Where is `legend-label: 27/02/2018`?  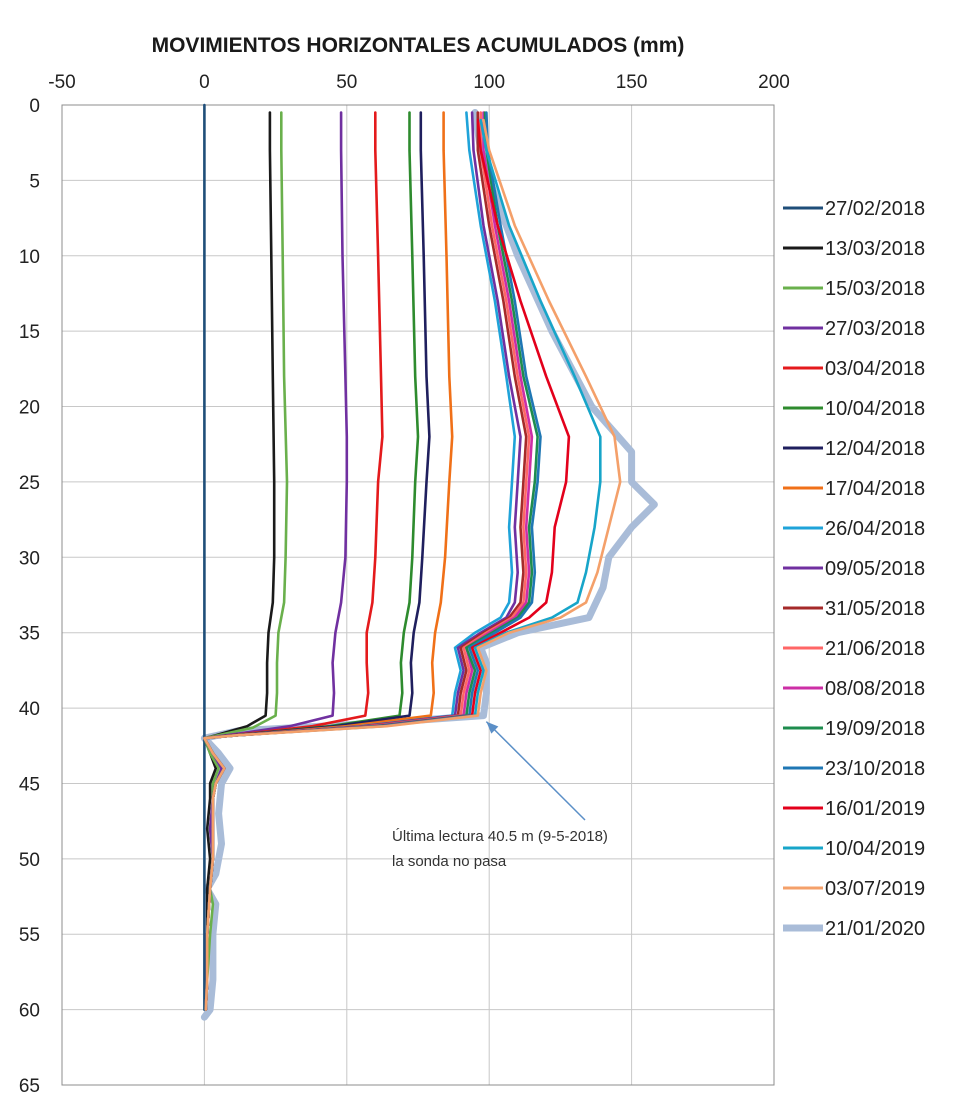
legend-label: 27/02/2018 is located at coordinates (875, 209).